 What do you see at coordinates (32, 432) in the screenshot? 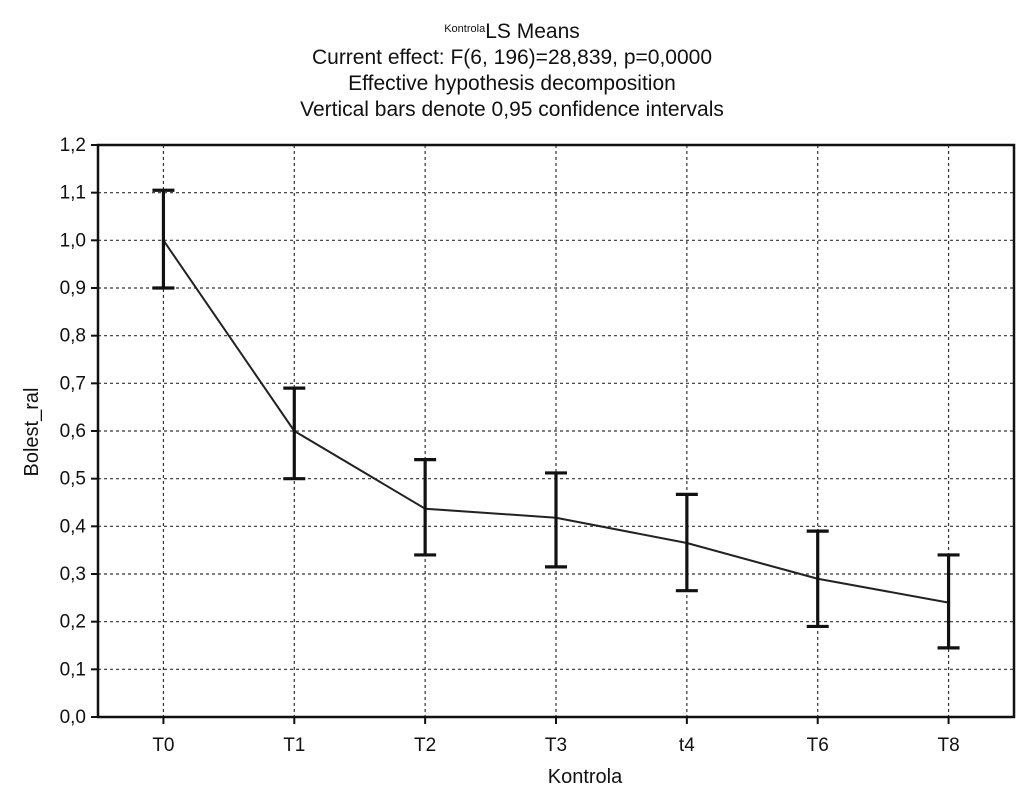
I see `y-axis-title: Bolest_ral` at bounding box center [32, 432].